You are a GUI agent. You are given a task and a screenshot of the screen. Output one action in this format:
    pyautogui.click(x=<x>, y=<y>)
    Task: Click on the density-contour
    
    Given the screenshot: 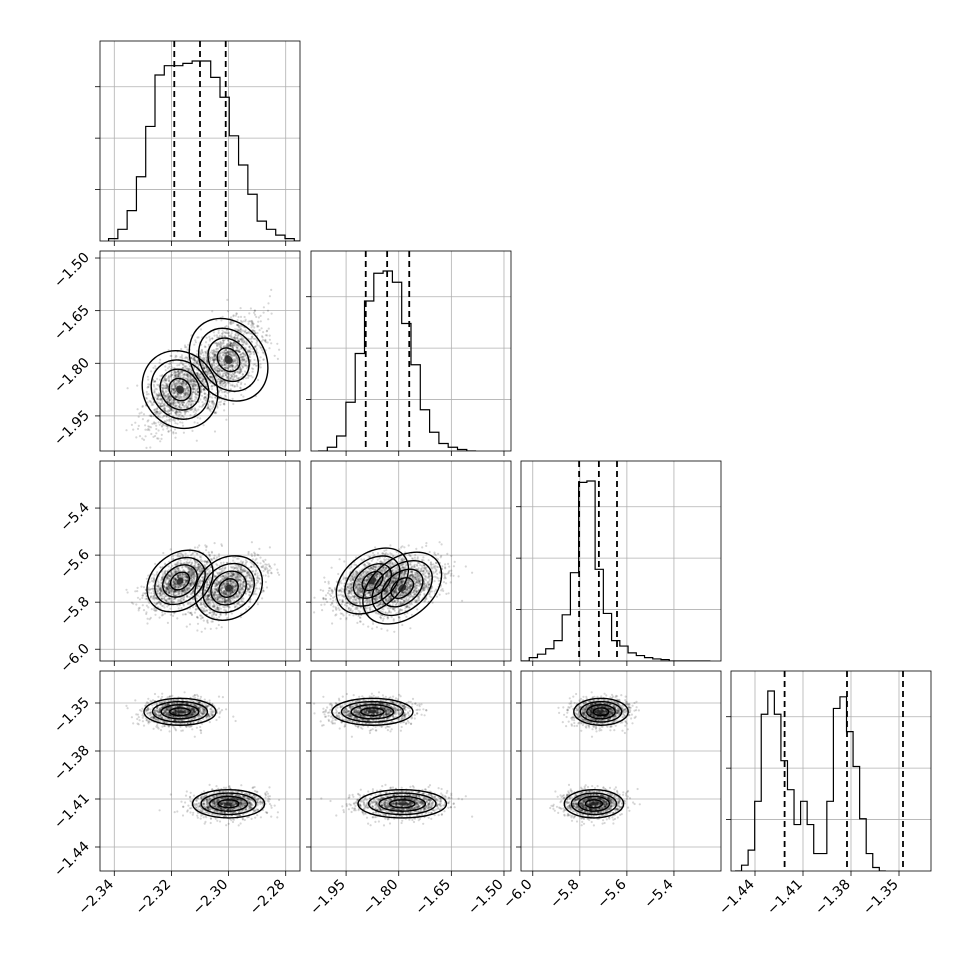 What is the action you would take?
    pyautogui.click(x=228, y=360)
    